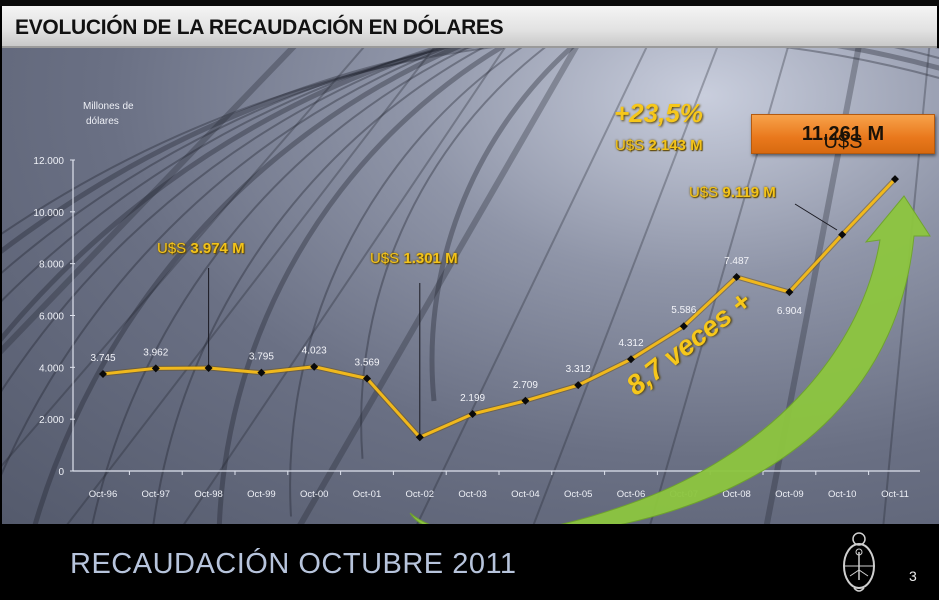 The image size is (939, 600). I want to click on data-label: 3.312, so click(578, 369).